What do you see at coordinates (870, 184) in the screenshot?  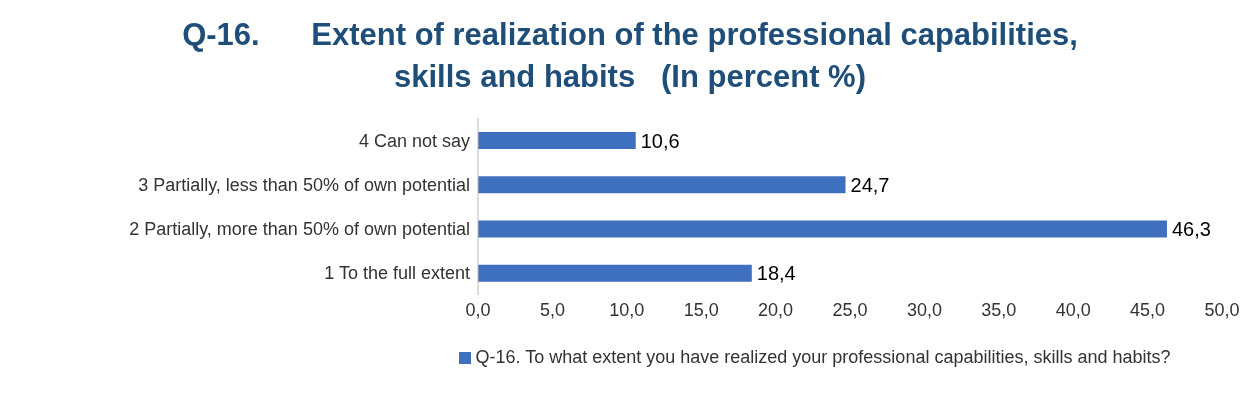 I see `data-label: 24,7` at bounding box center [870, 184].